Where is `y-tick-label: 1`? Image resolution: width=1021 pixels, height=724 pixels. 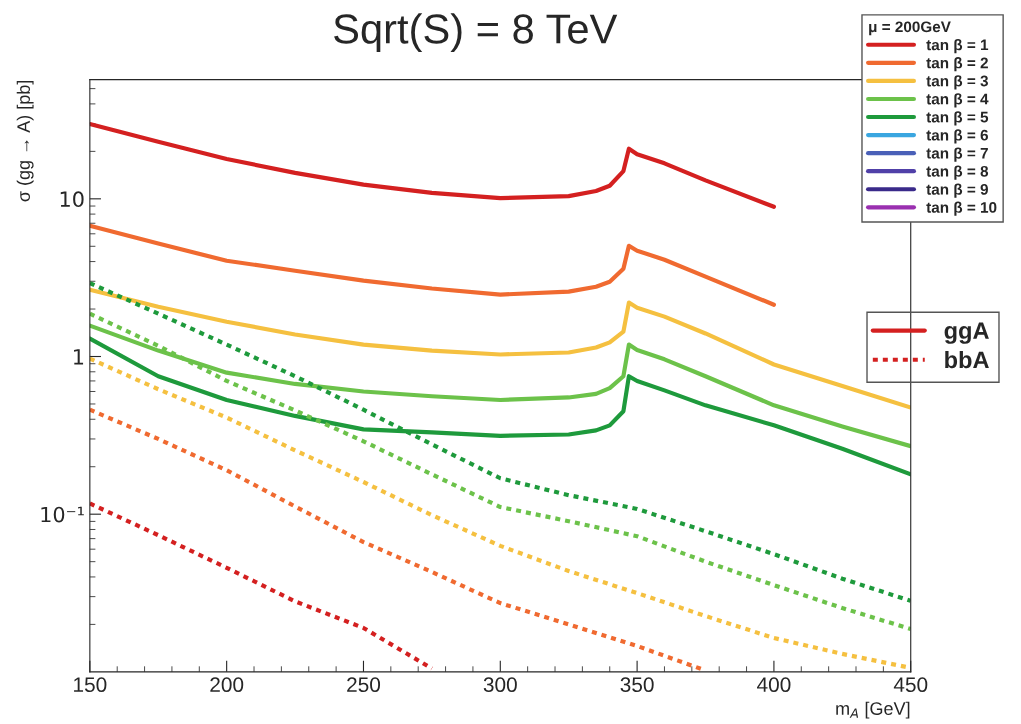 y-tick-label: 1 is located at coordinates (79, 357).